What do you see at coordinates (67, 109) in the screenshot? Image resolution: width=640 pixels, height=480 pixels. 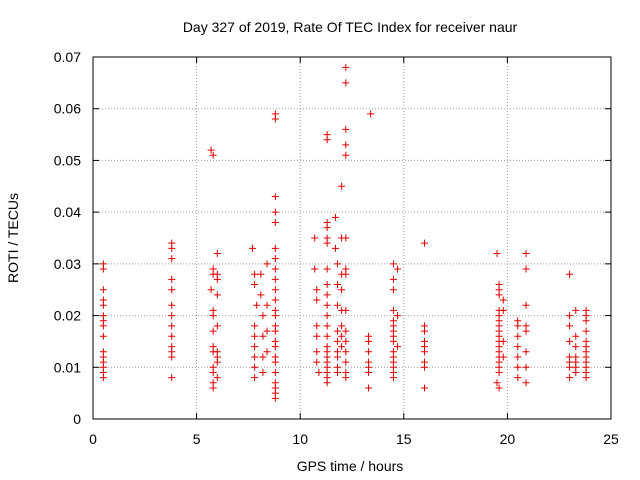 I see `y-tick-label: 0.06` at bounding box center [67, 109].